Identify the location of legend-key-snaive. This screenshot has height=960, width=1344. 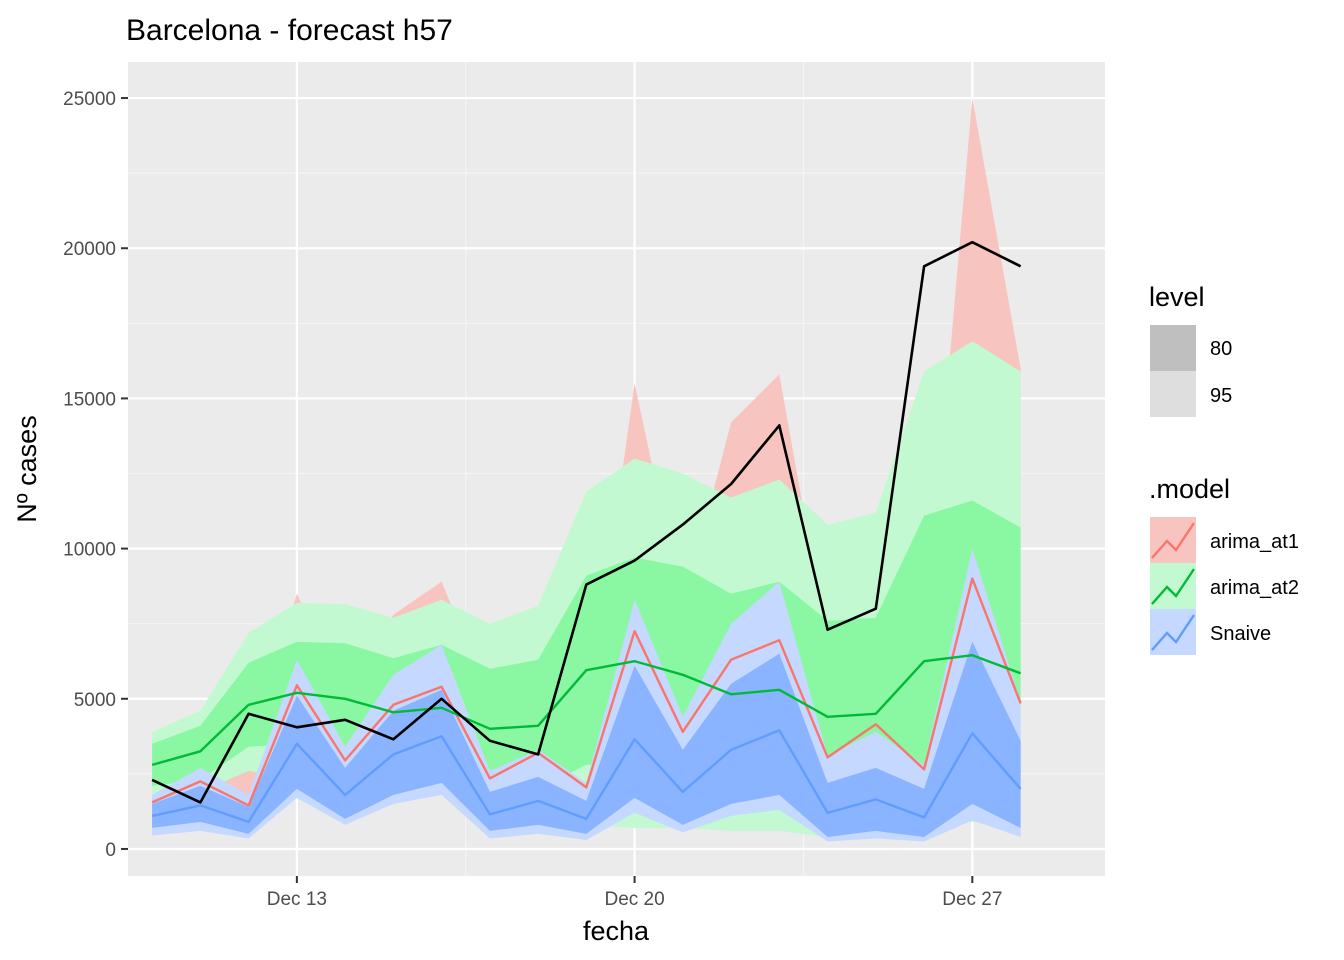
(1173, 632).